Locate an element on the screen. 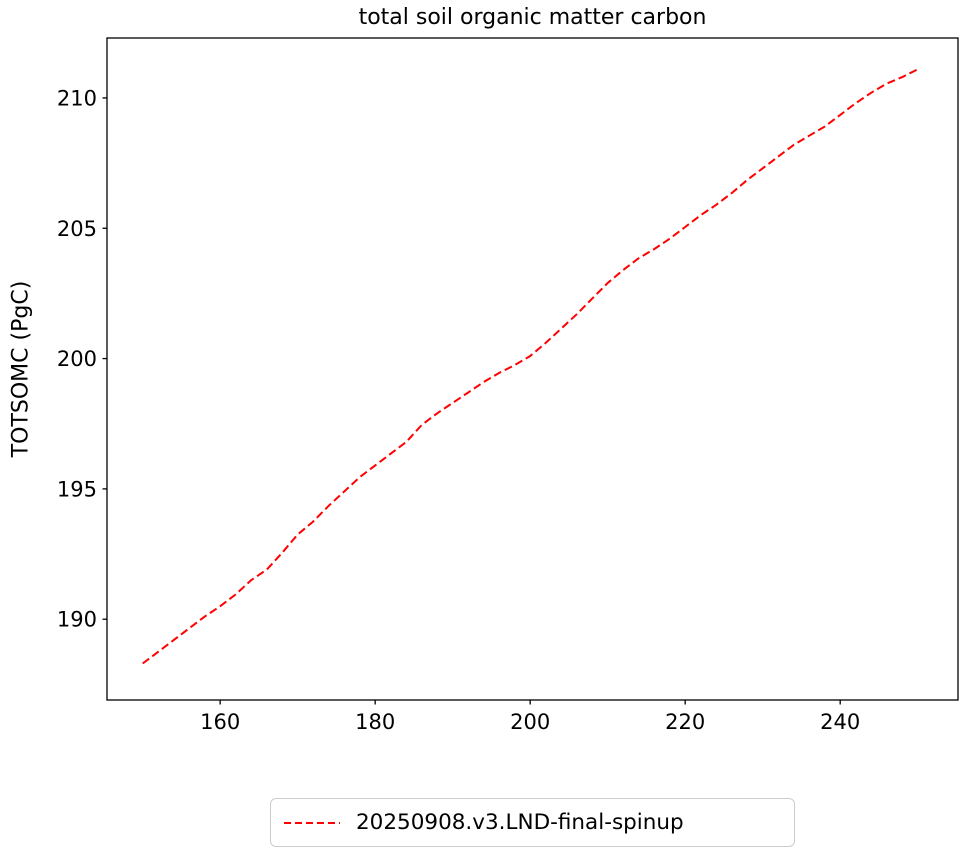 This screenshot has width=968, height=860. x-tick-label: 220 is located at coordinates (685, 722).